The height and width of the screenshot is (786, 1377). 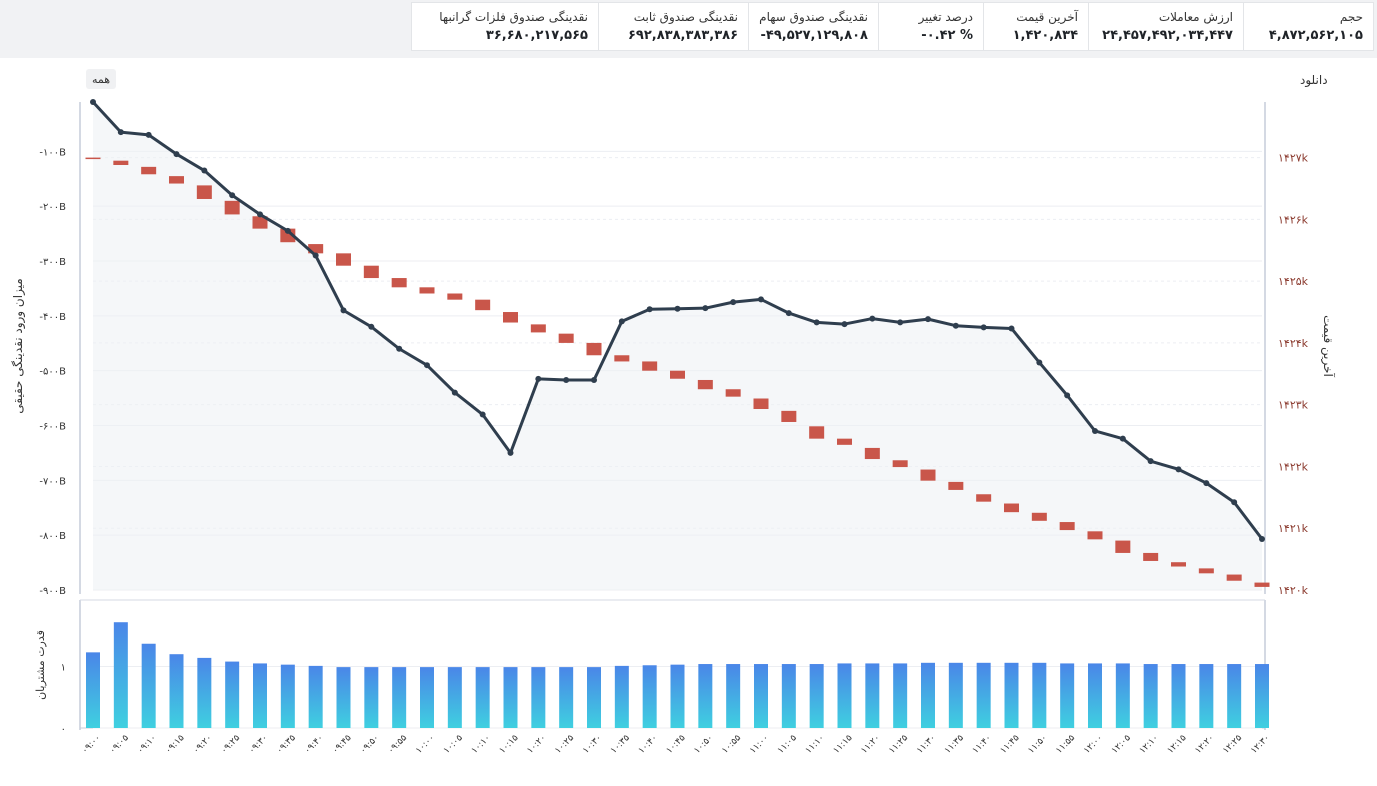 I want to click on left-tick-label: -۶۰۰B, so click(x=52, y=427).